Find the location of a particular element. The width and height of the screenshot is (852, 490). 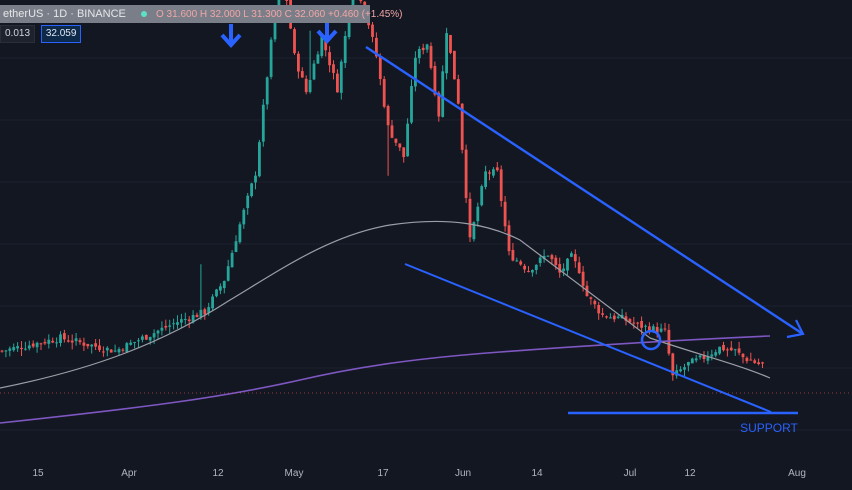

last-price-badge: 32.059 is located at coordinates (61, 34).